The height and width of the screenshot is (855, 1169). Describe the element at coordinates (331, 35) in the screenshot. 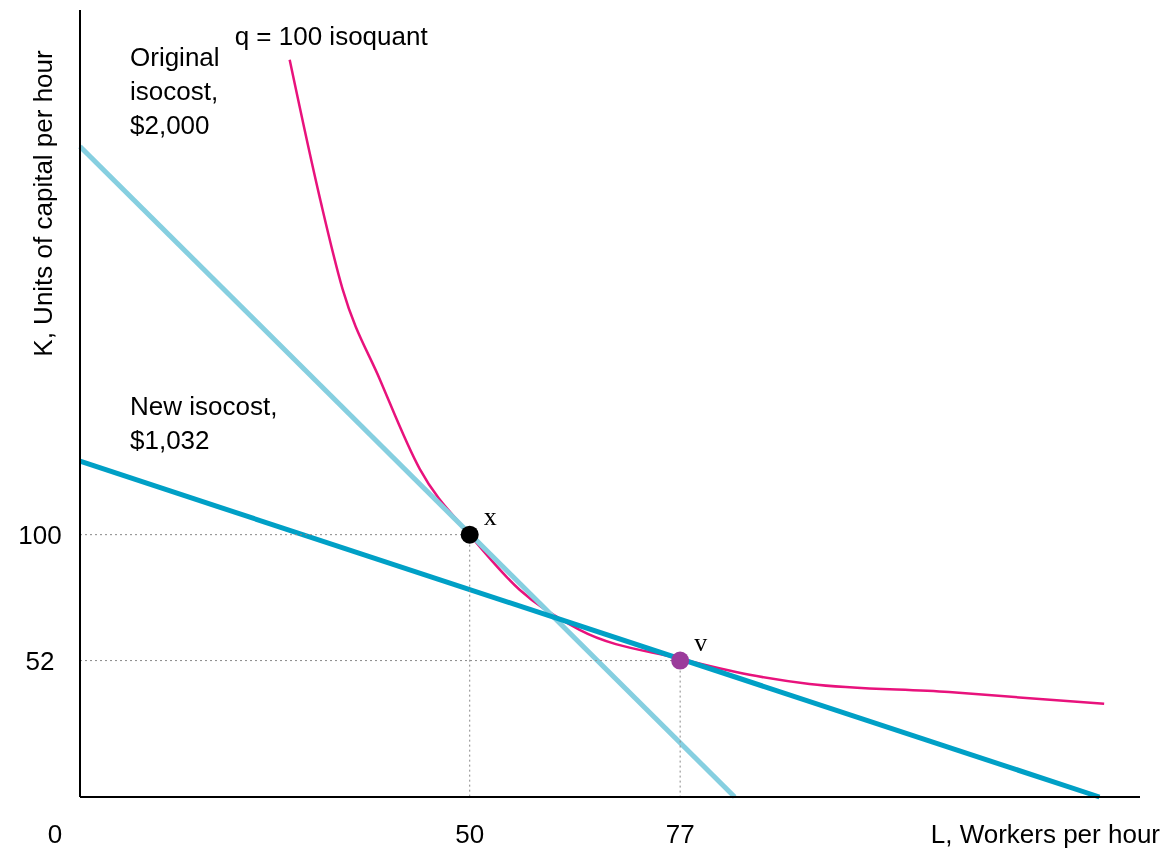

I see `series-label: q = 100 isoquant` at that location.